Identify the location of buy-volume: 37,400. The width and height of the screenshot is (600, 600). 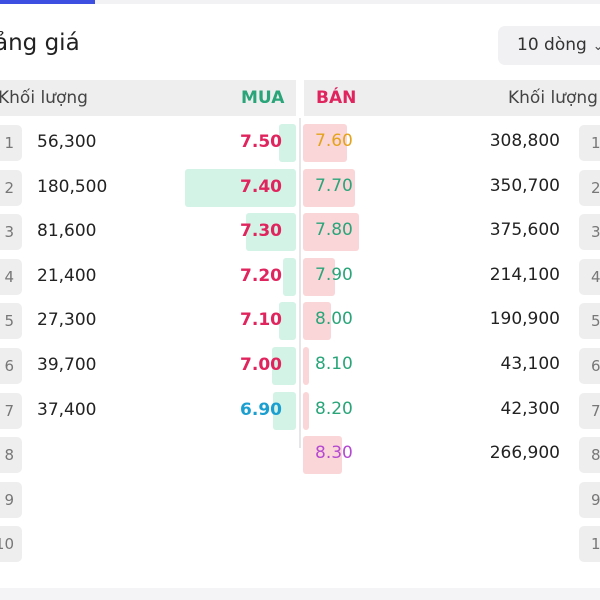
(67, 409).